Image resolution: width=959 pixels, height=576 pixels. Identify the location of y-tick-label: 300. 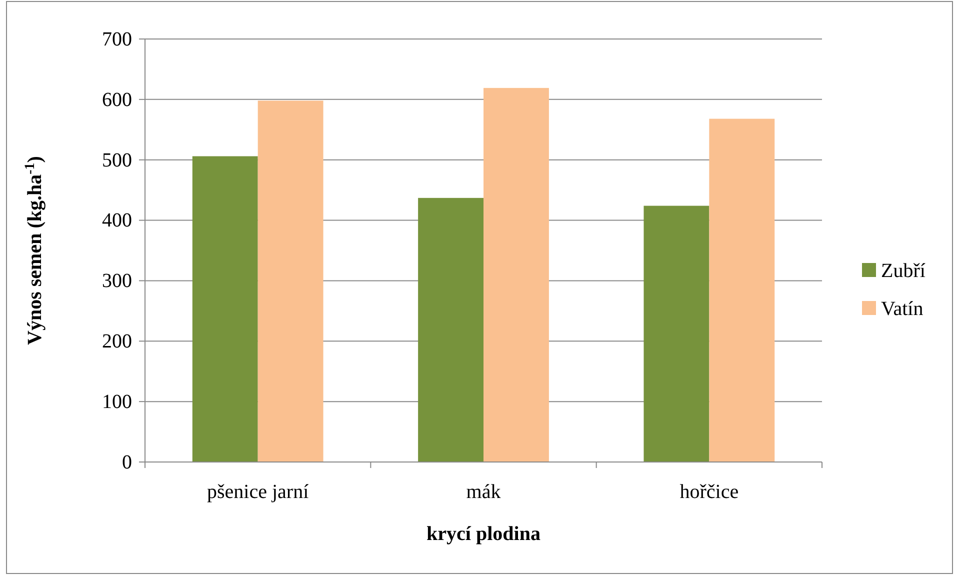
(117, 281).